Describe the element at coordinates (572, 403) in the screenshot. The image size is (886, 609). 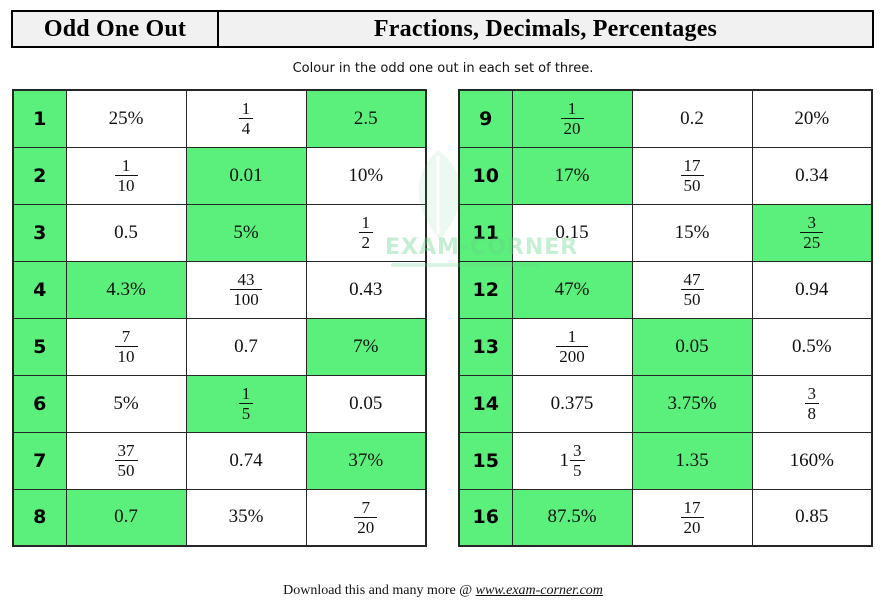
I see `answer-cell: 0.375` at that location.